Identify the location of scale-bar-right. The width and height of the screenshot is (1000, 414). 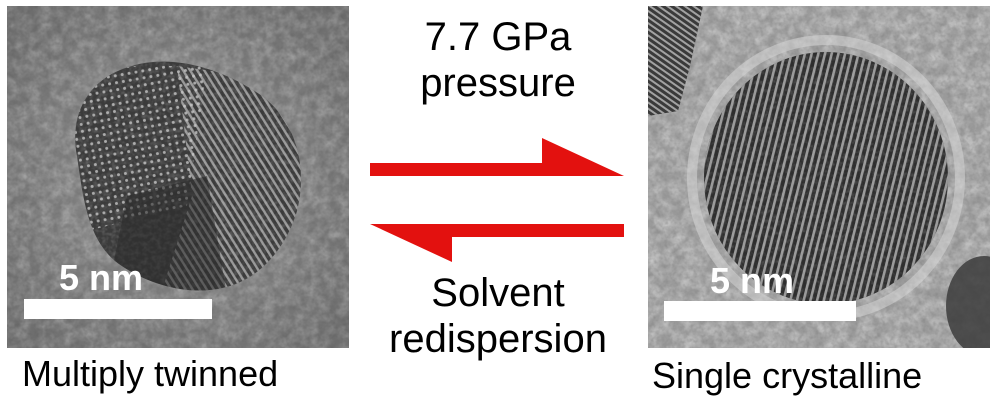
(760, 311).